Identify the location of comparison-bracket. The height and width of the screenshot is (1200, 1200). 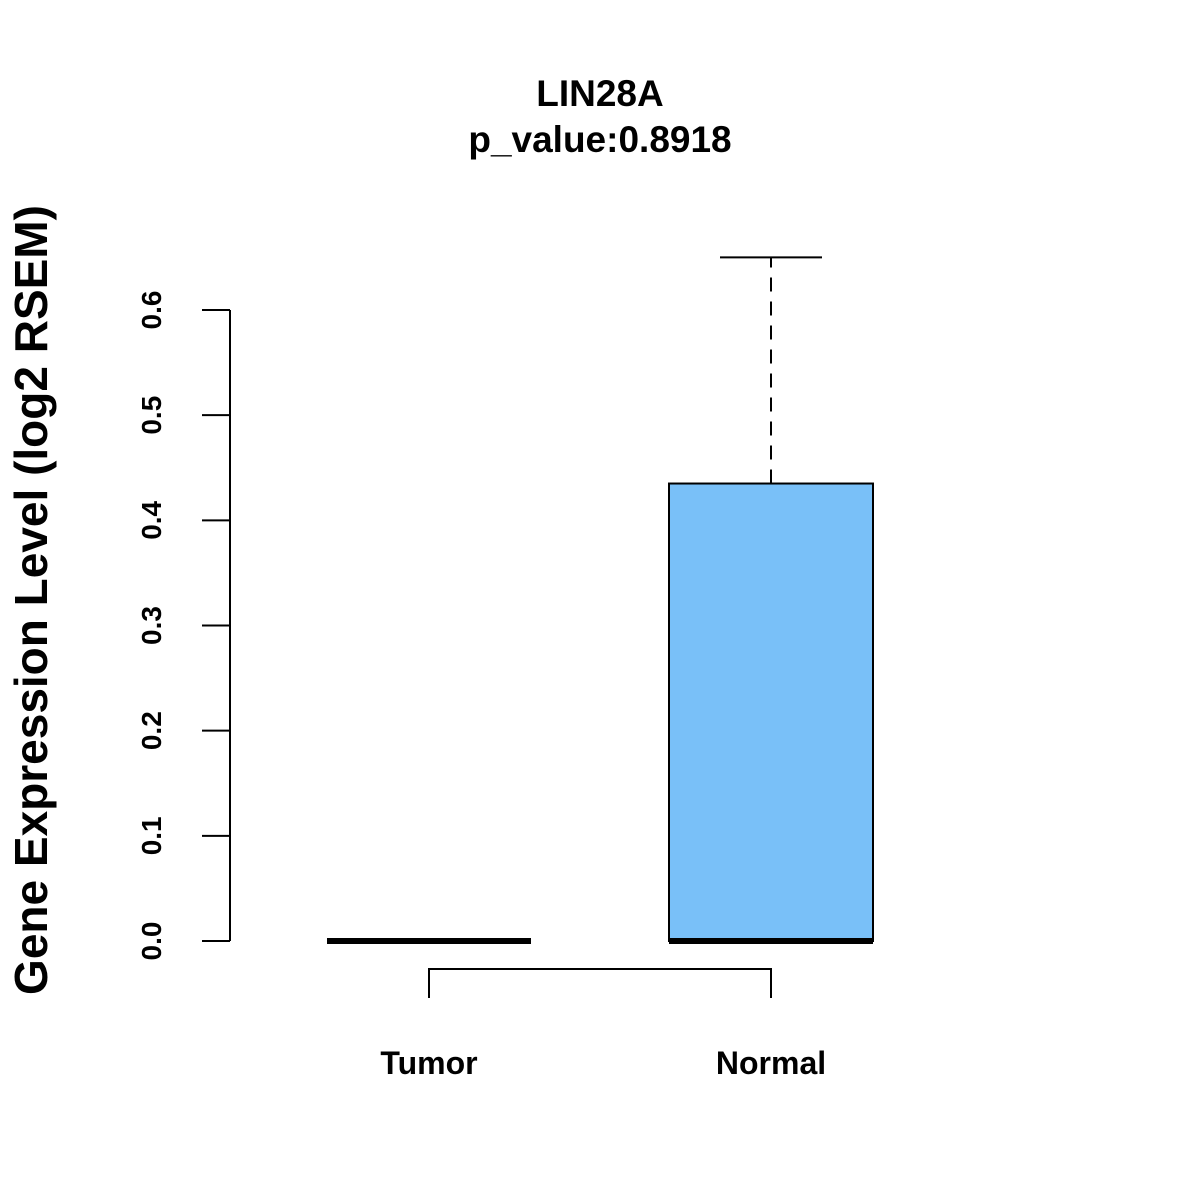
(600, 983).